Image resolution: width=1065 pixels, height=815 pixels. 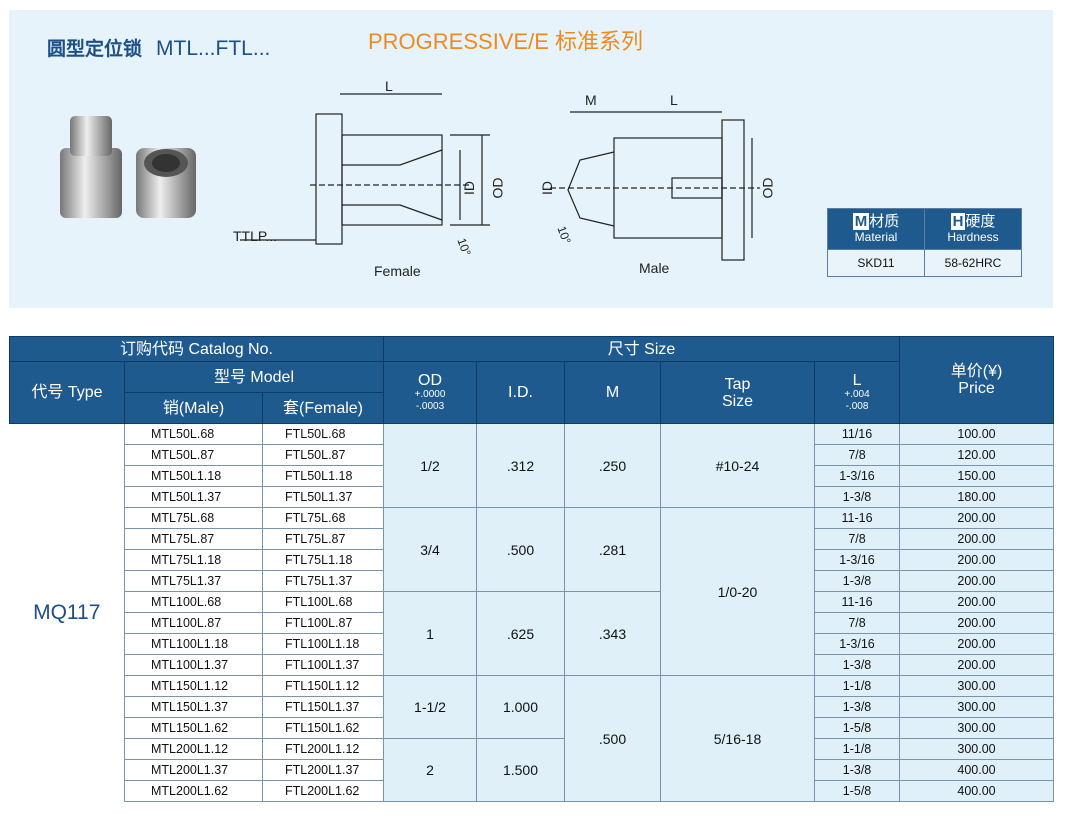 I want to click on l-cell: 11-16, so click(x=857, y=518).